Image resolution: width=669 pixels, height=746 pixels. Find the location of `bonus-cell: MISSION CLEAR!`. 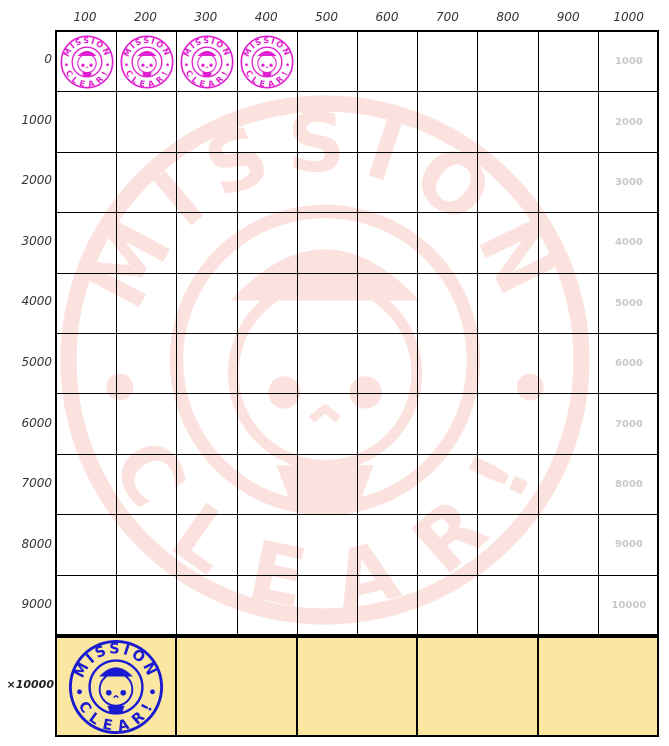

bonus-cell: MISSION CLEAR! is located at coordinates (117, 686).